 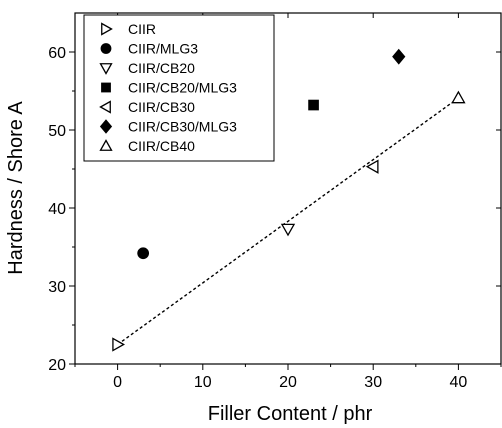 What do you see at coordinates (161, 68) in the screenshot?
I see `legend-label: CIIR/CB20` at bounding box center [161, 68].